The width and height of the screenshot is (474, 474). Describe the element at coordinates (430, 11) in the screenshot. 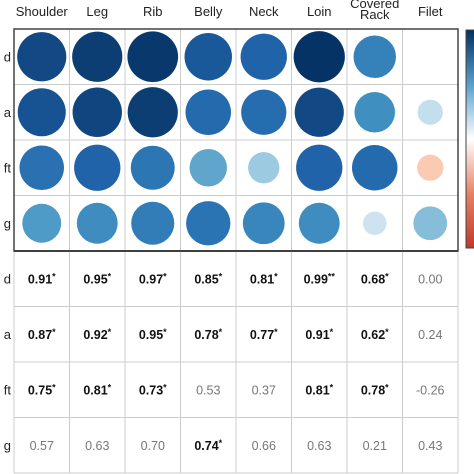

I see `column-label: Filet` at that location.